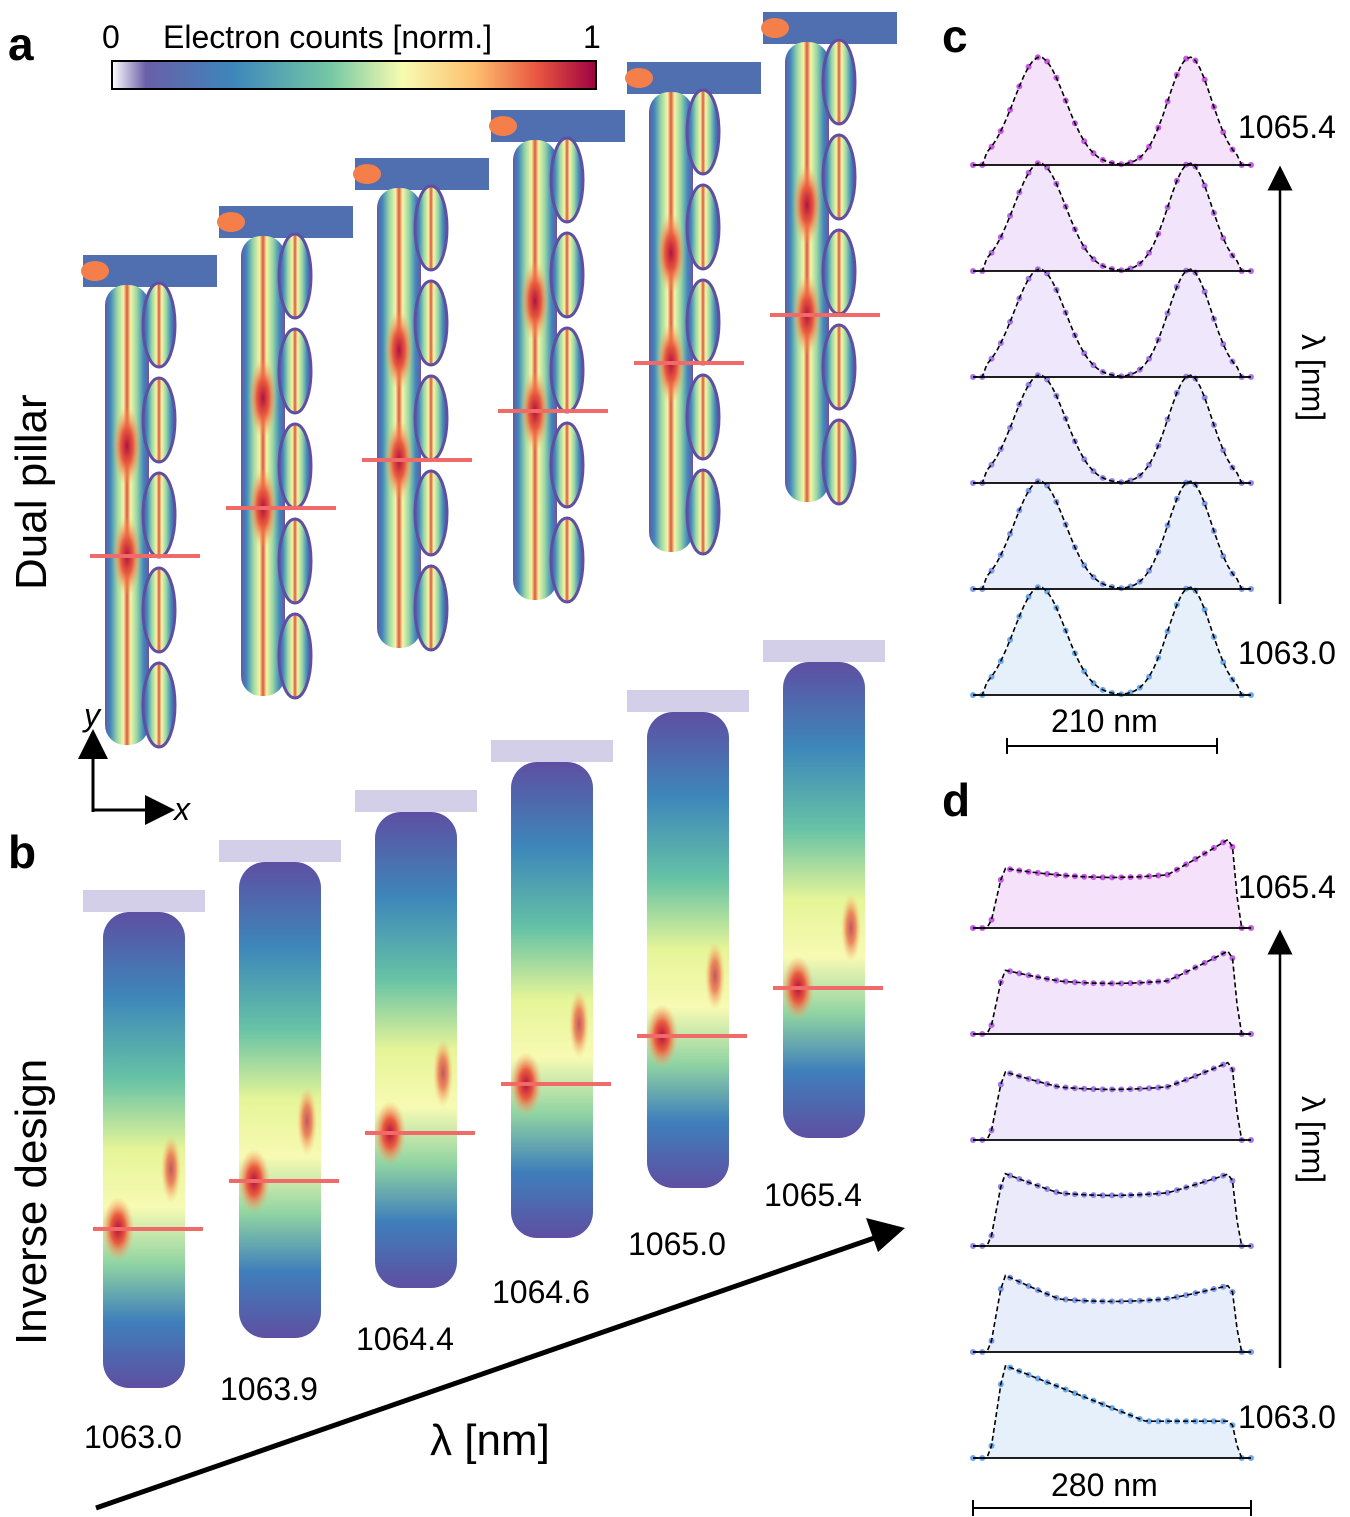 This screenshot has width=1350, height=1517. What do you see at coordinates (688, 950) in the screenshot?
I see `inverse-design-body-1065.0` at bounding box center [688, 950].